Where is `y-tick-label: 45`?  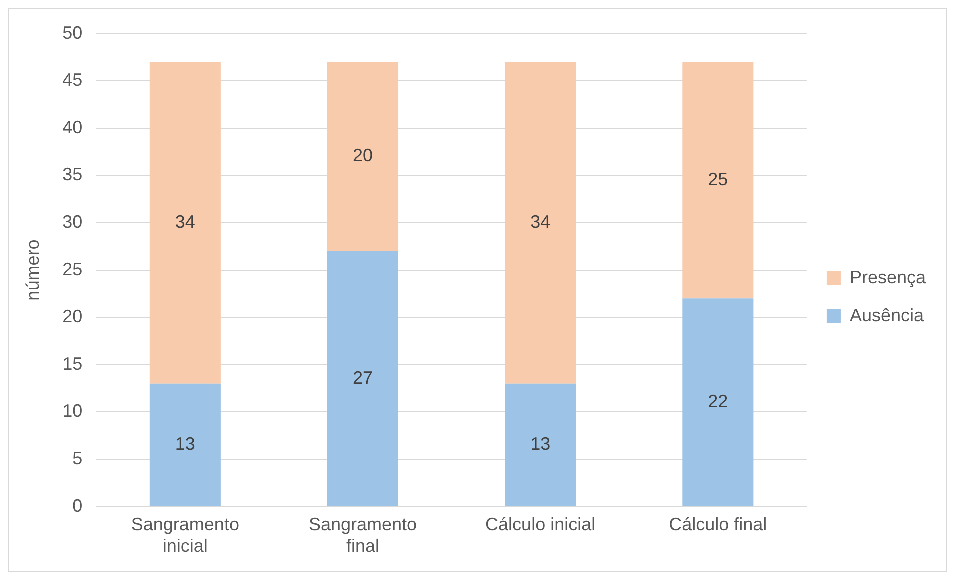 y-tick-label: 45 is located at coordinates (72, 80).